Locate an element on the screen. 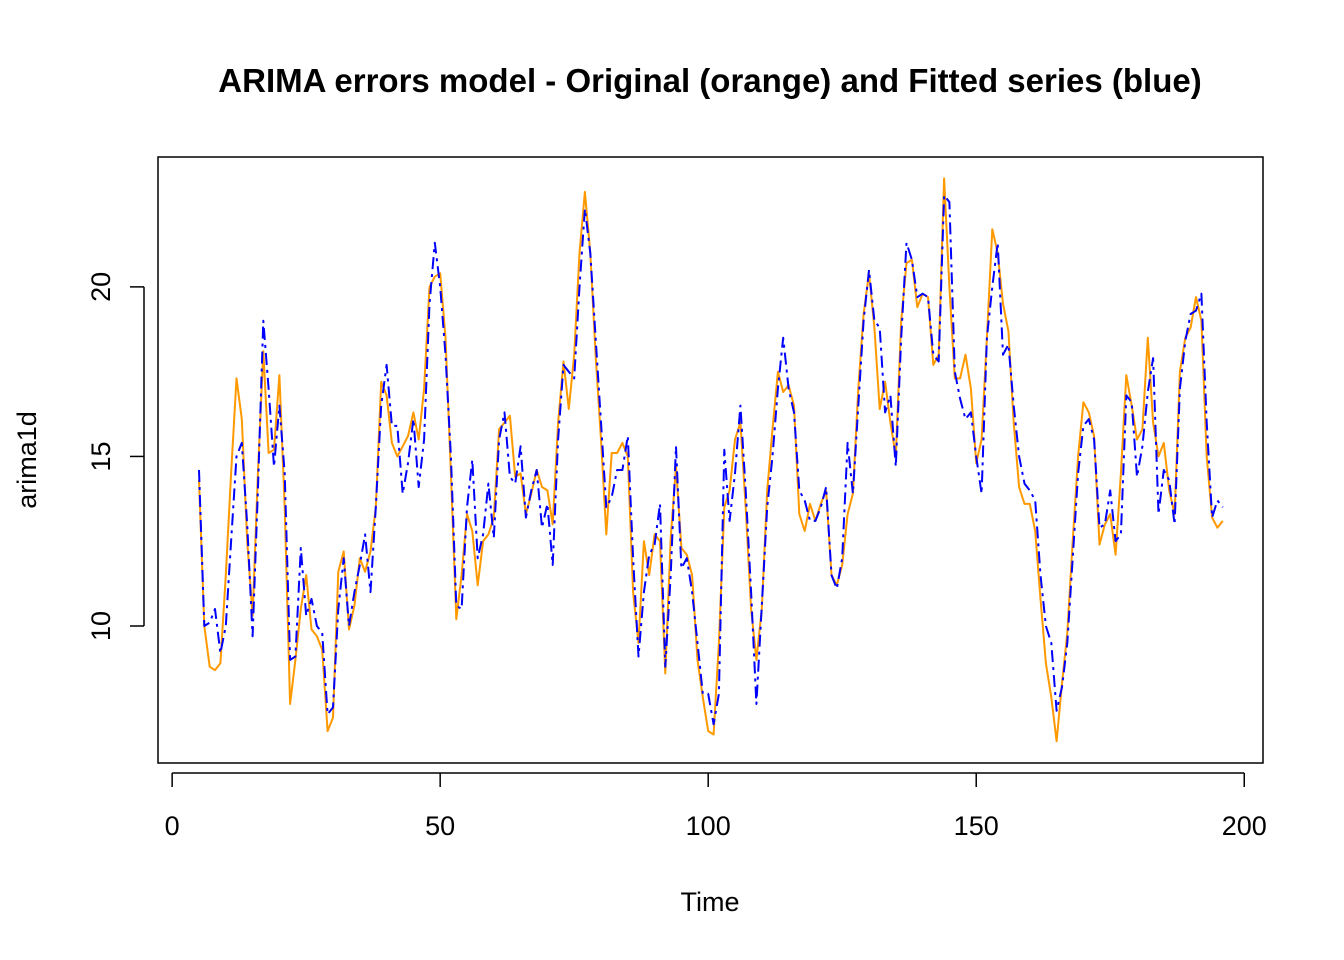  x-tick-label: 100 is located at coordinates (708, 826).